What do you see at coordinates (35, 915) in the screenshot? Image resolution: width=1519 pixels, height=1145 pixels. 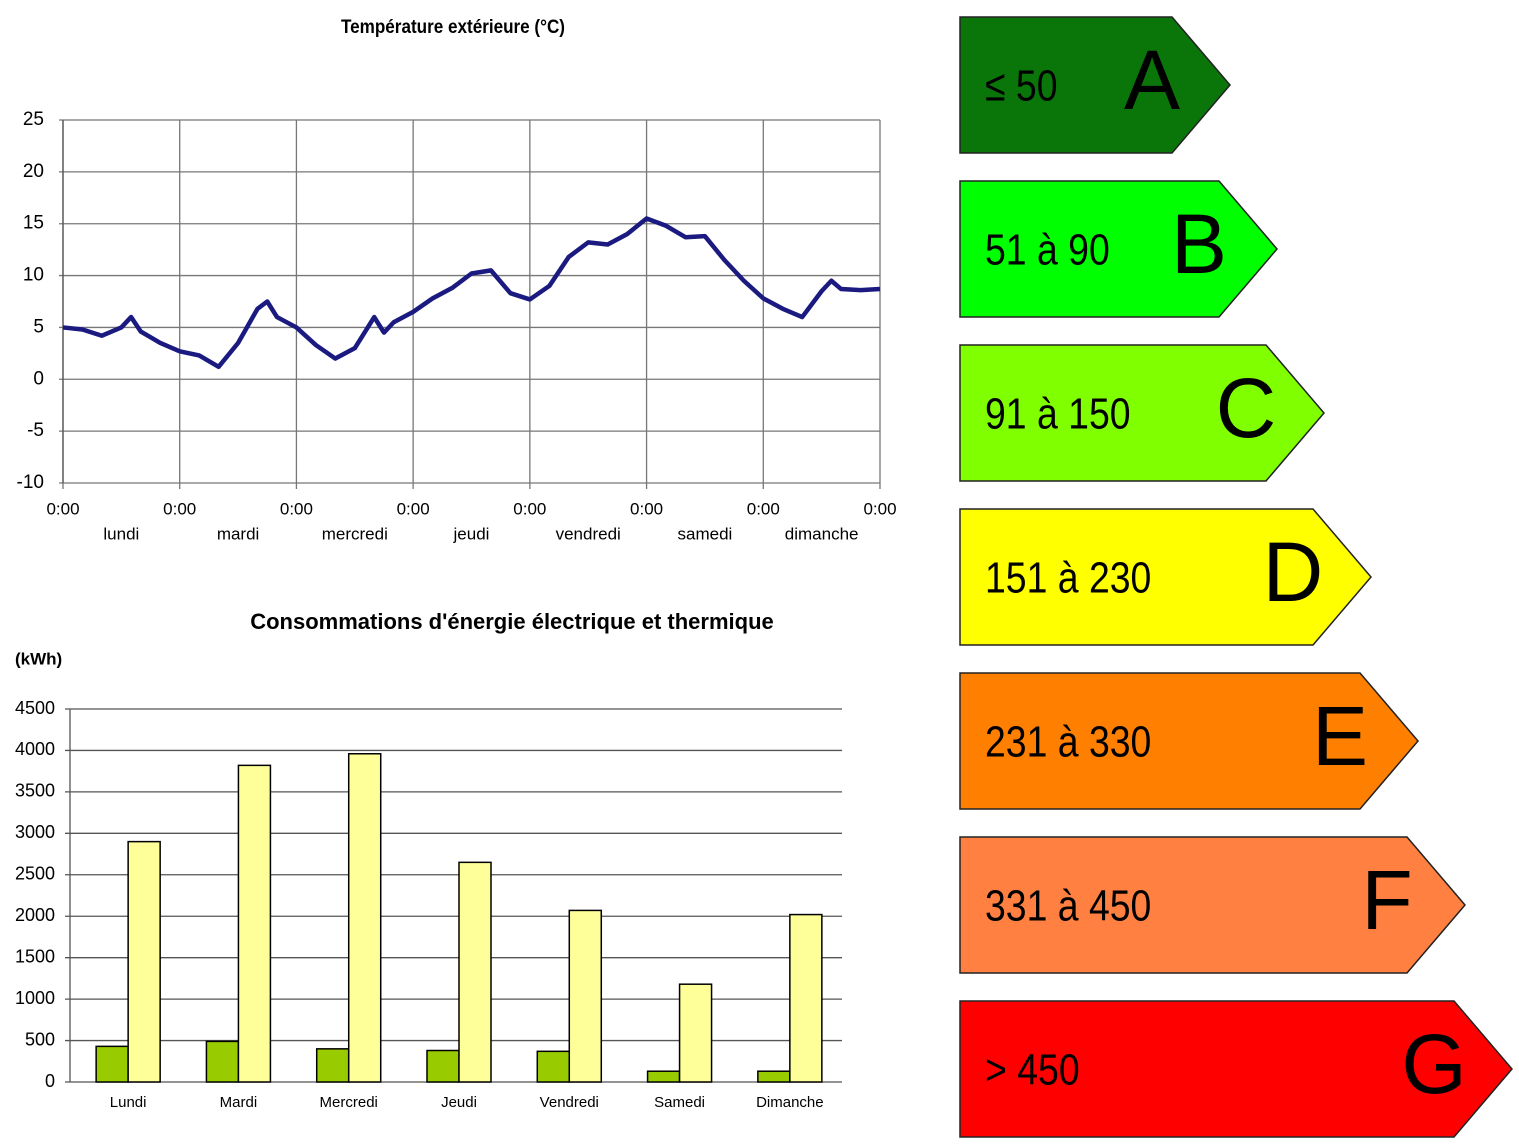 I see `y-tick-label: 2000` at bounding box center [35, 915].